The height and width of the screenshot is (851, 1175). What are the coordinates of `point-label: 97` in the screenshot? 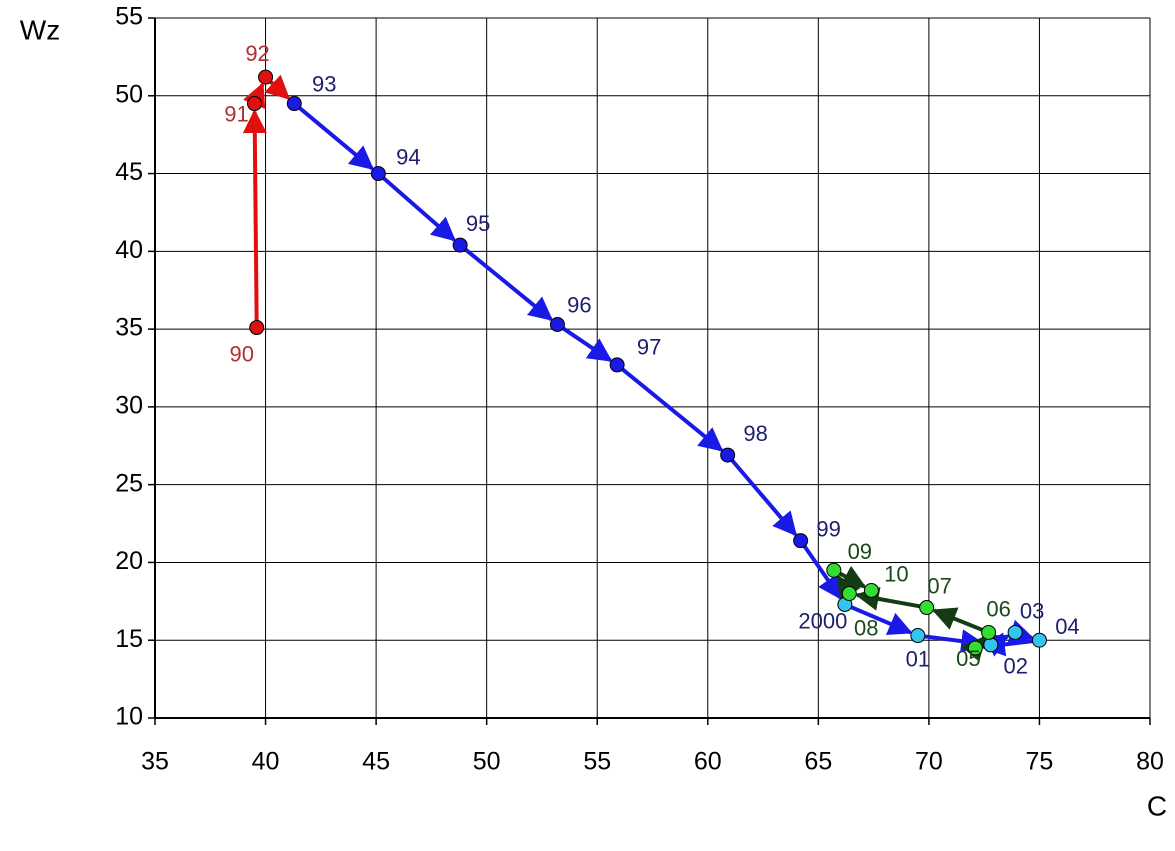 It's located at (649, 347).